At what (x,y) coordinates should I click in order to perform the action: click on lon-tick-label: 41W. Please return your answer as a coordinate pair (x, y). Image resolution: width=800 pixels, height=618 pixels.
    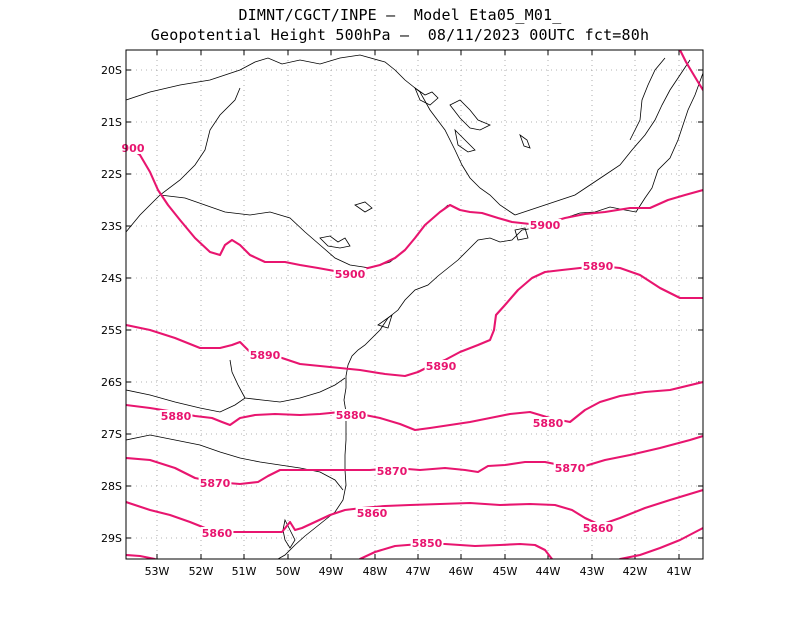
    Looking at the image, I should click on (679, 571).